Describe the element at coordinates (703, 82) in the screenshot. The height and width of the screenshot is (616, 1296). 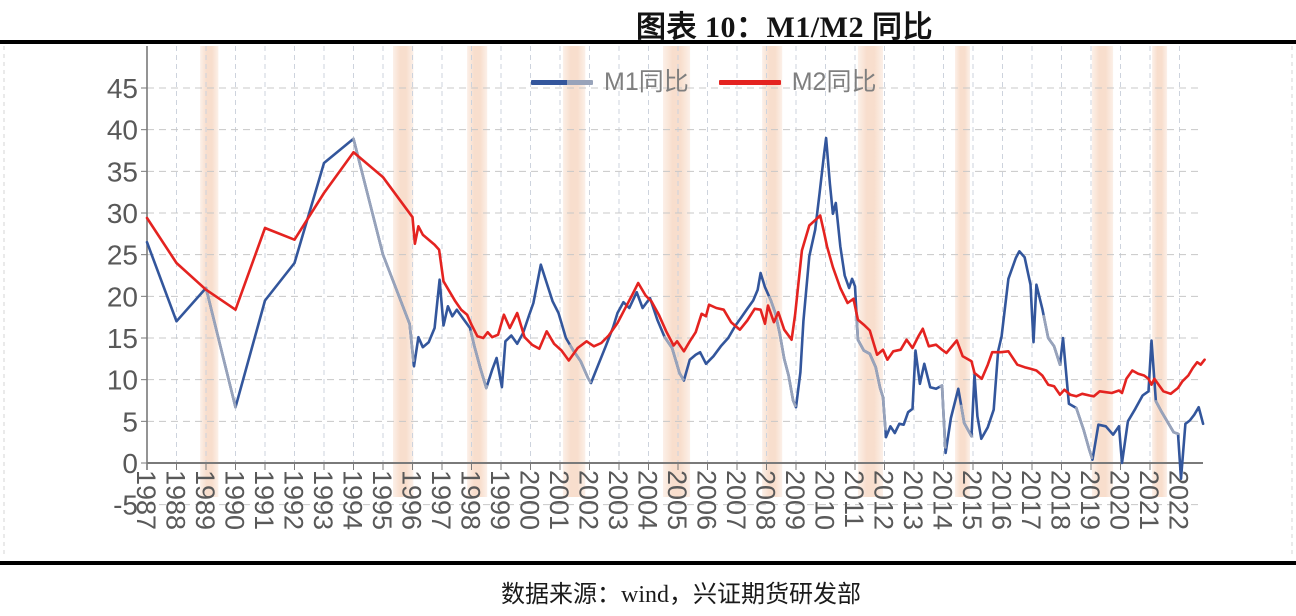
I see `chart-legend: M1同比 M2同比` at that location.